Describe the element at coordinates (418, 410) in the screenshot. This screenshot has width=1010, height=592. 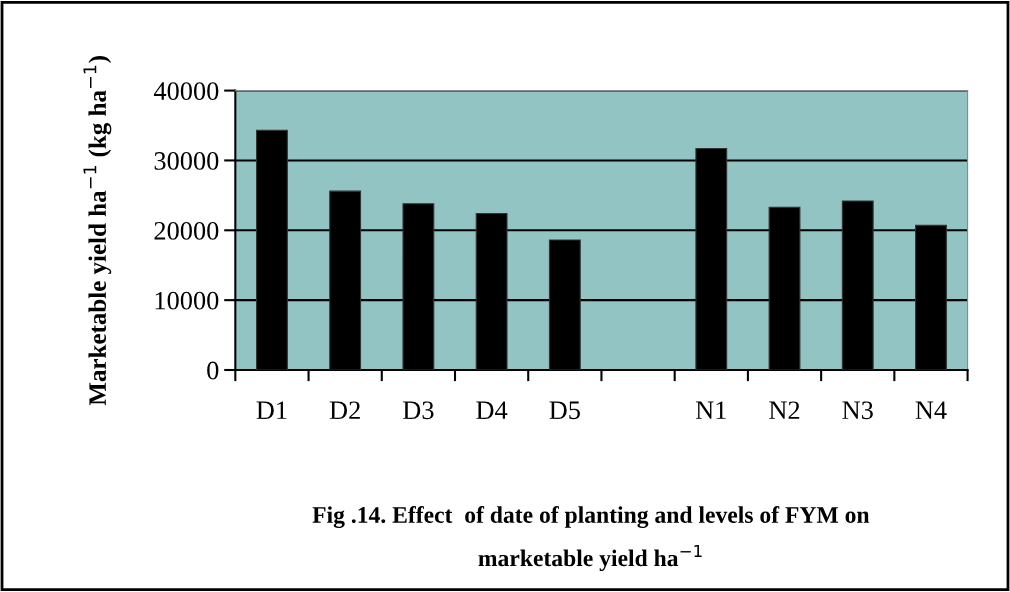
I see `x-tick-label: D3` at that location.